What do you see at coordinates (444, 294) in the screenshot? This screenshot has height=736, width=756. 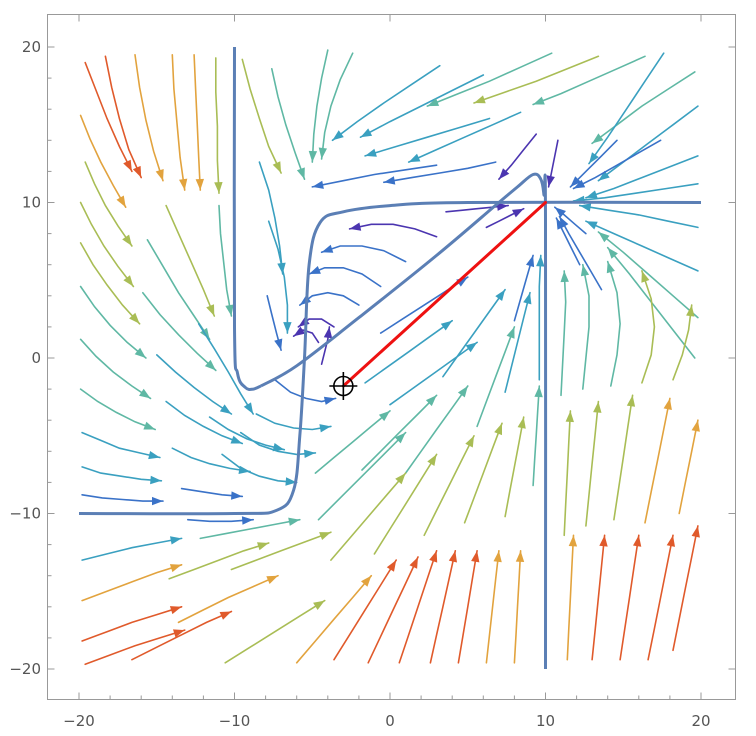 I see `segment-layer` at bounding box center [444, 294].